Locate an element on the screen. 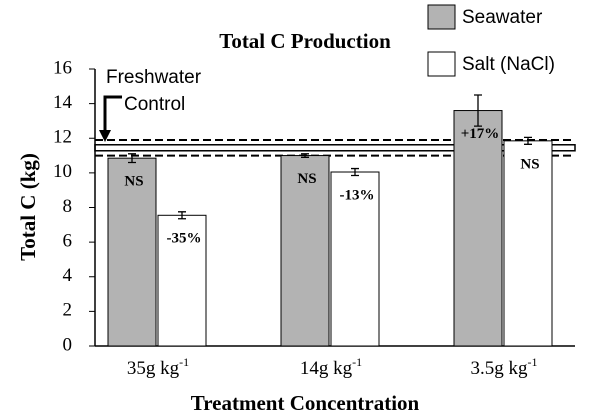 This screenshot has width=591, height=419. data-label: +17% is located at coordinates (480, 134).